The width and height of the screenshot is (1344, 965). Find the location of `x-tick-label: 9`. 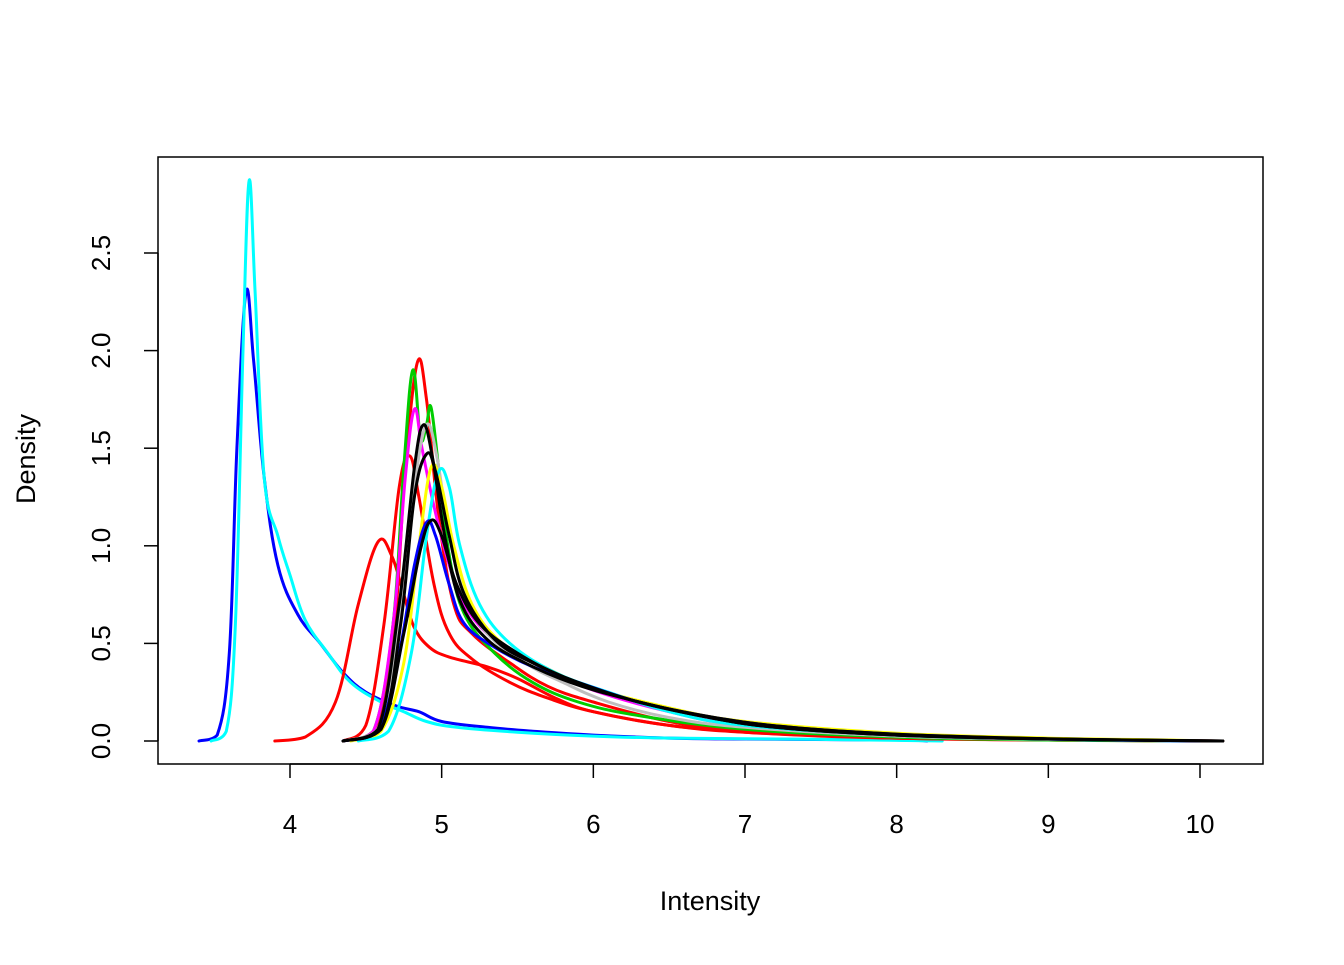

x-tick-label: 9 is located at coordinates (1048, 824).